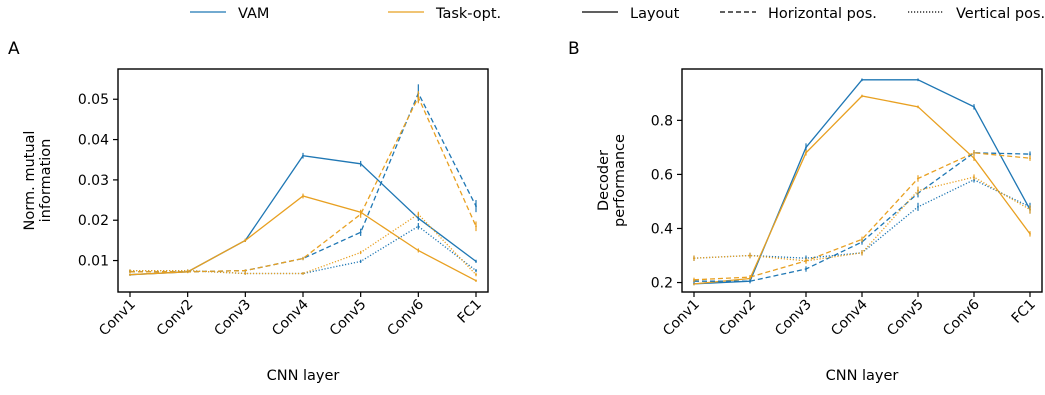 The image size is (1045, 395). Describe the element at coordinates (574, 49) in the screenshot. I see `panel-label-b: B` at that location.